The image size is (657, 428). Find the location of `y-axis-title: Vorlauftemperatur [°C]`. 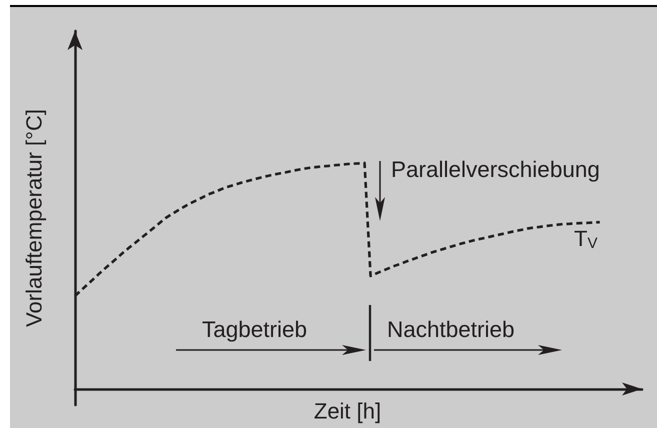

y-axis-title: Vorlauftemperatur [°C] is located at coordinates (34, 218).